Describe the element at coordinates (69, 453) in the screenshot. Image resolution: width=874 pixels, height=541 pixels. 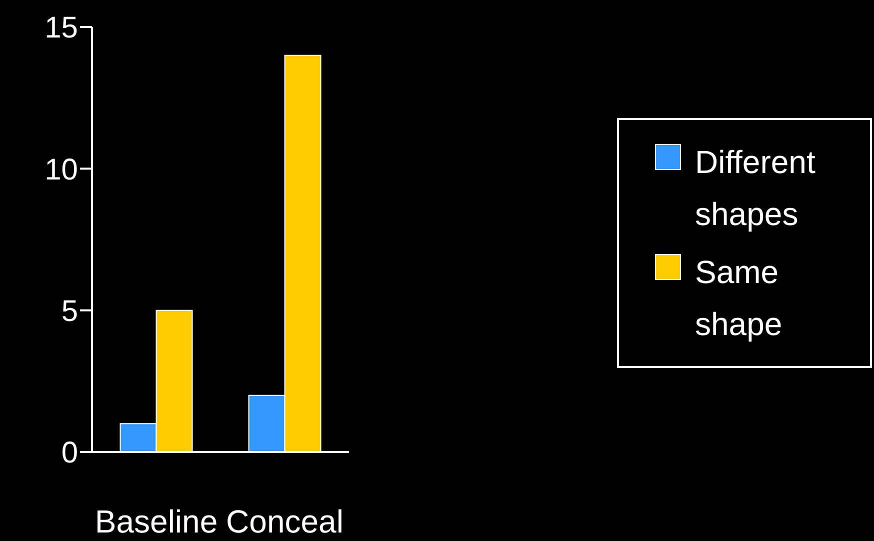
I see `y-tick-label: 0` at that location.